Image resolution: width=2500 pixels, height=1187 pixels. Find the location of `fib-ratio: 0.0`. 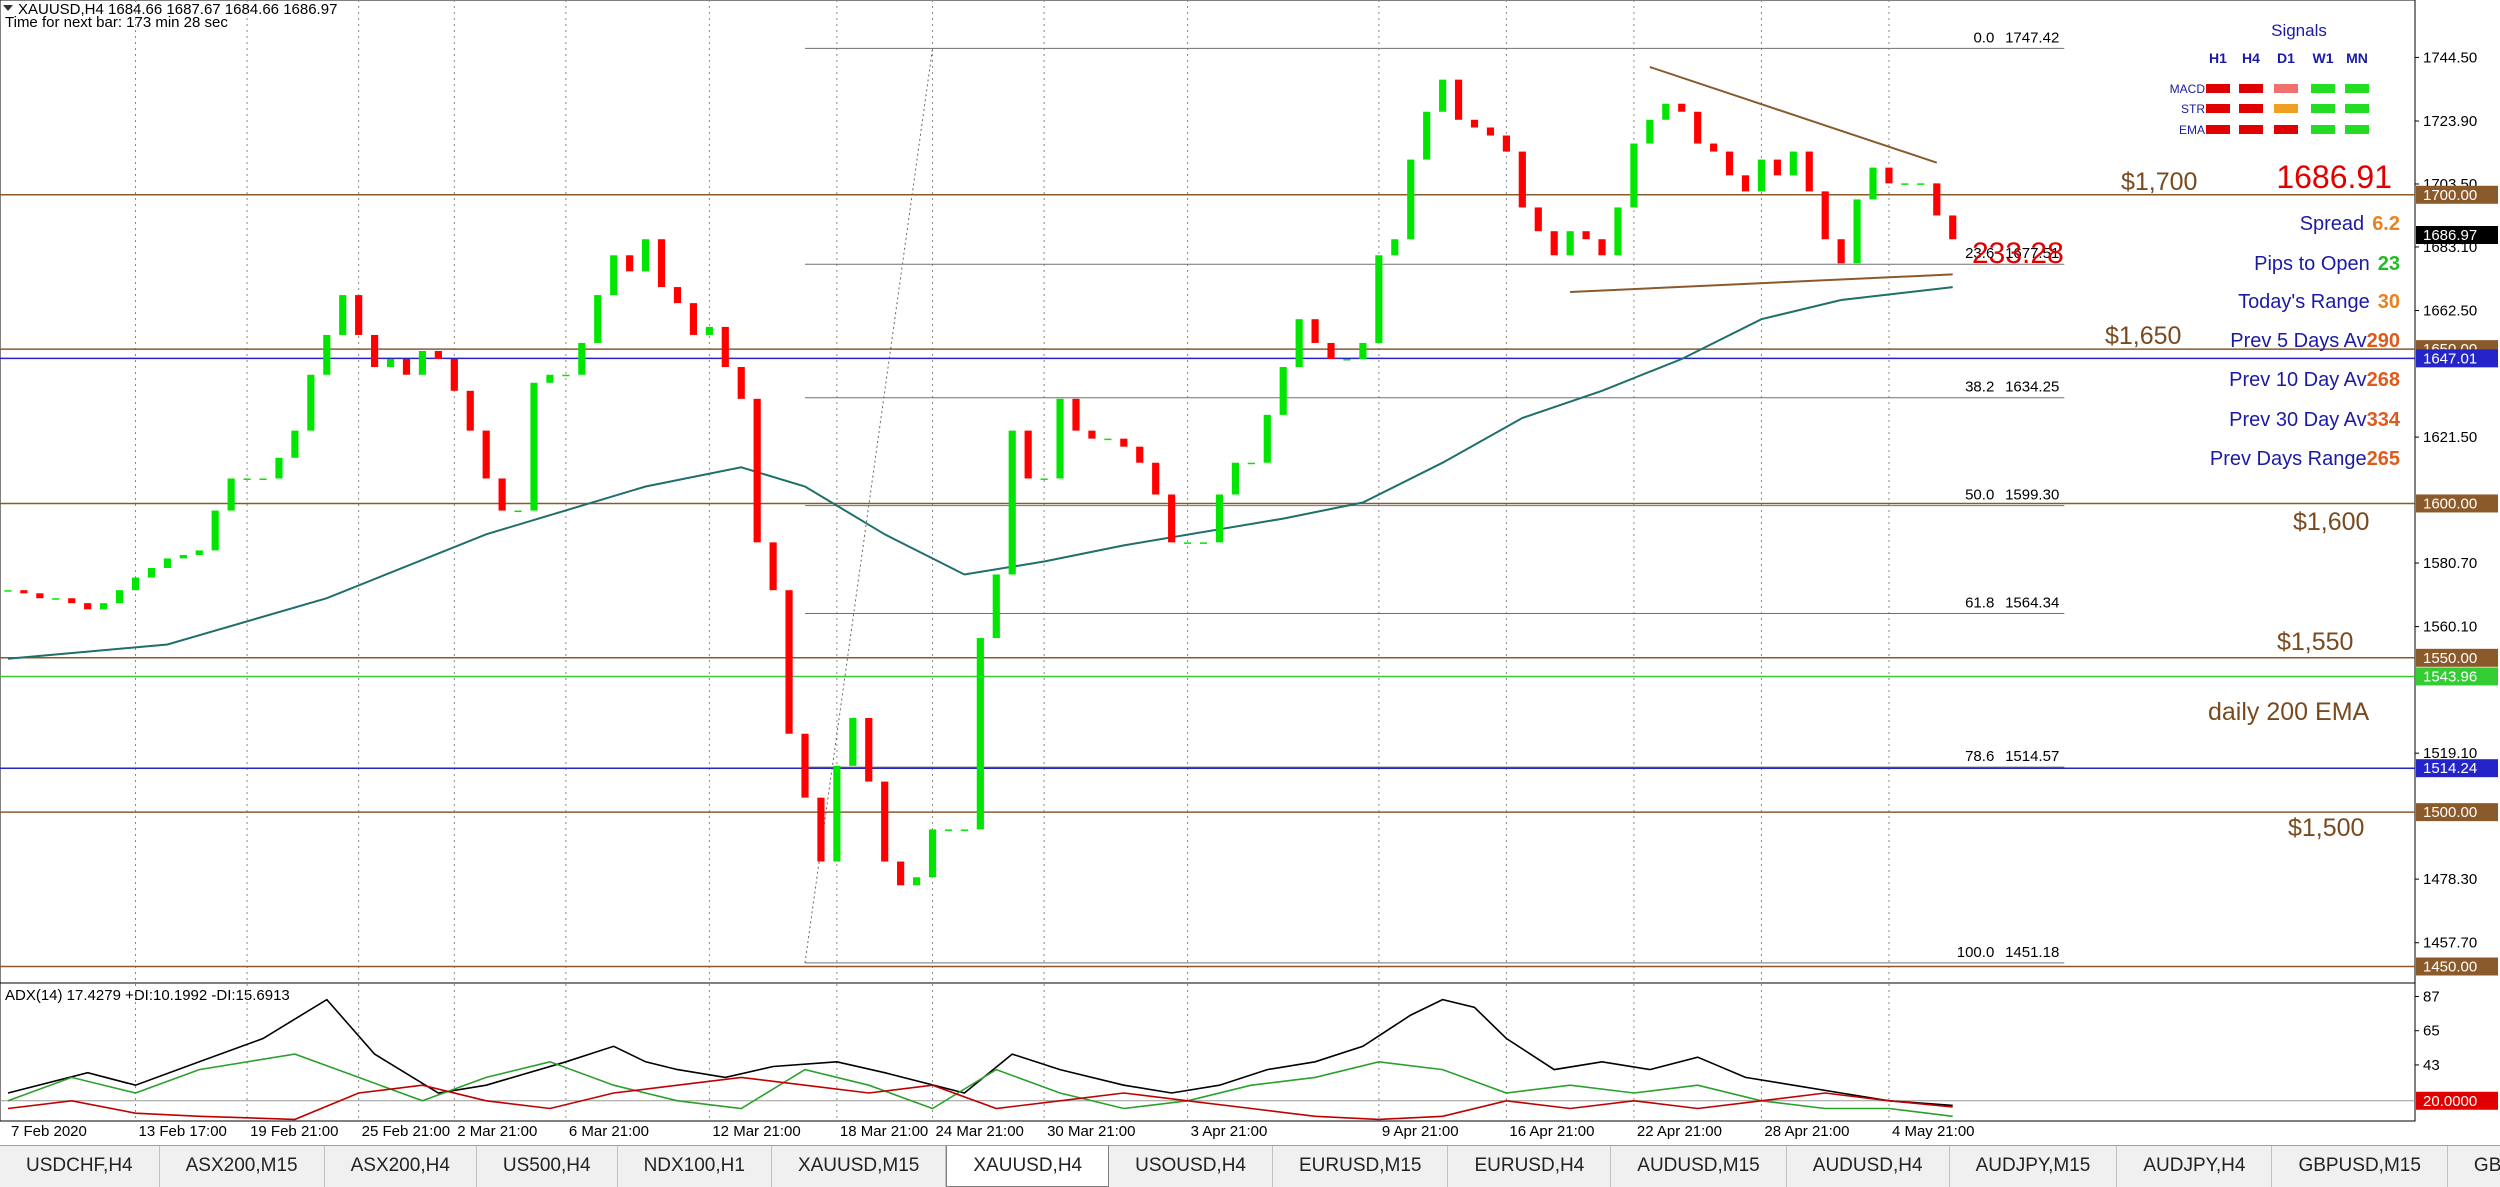

fib-ratio: 0.0 is located at coordinates (1983, 37).